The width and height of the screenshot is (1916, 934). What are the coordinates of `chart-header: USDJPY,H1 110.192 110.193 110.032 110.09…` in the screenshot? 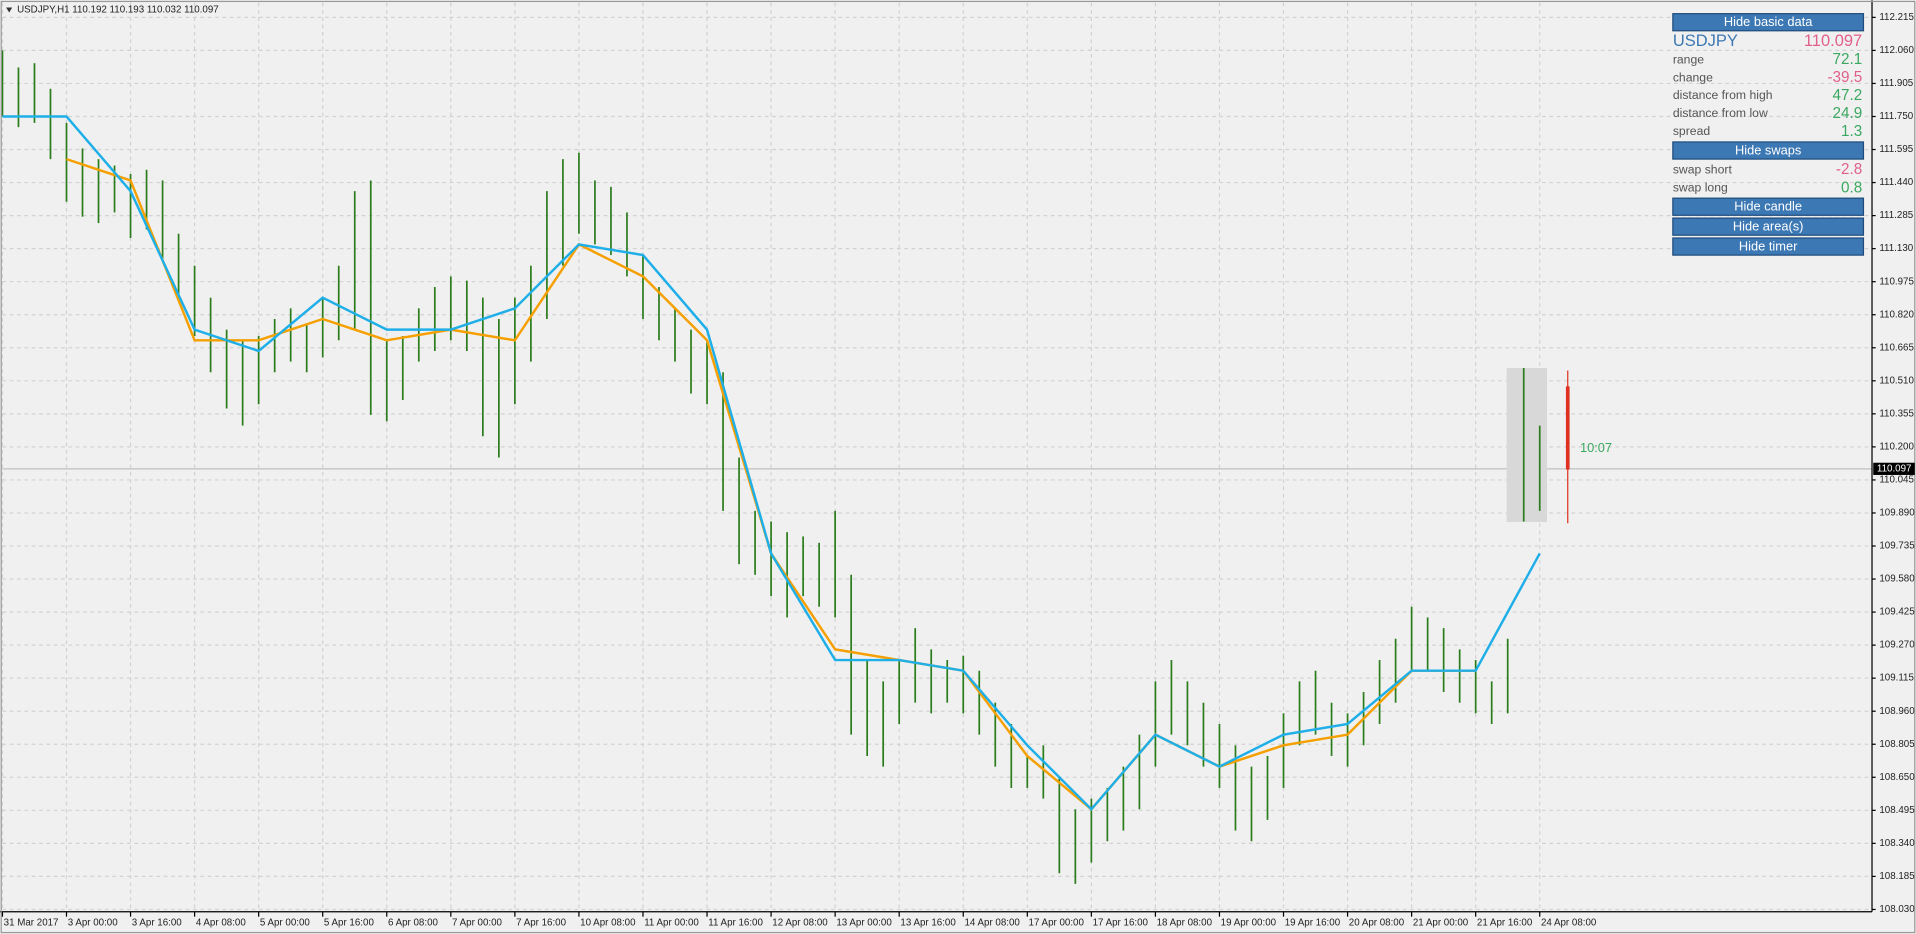 It's located at (118, 10).